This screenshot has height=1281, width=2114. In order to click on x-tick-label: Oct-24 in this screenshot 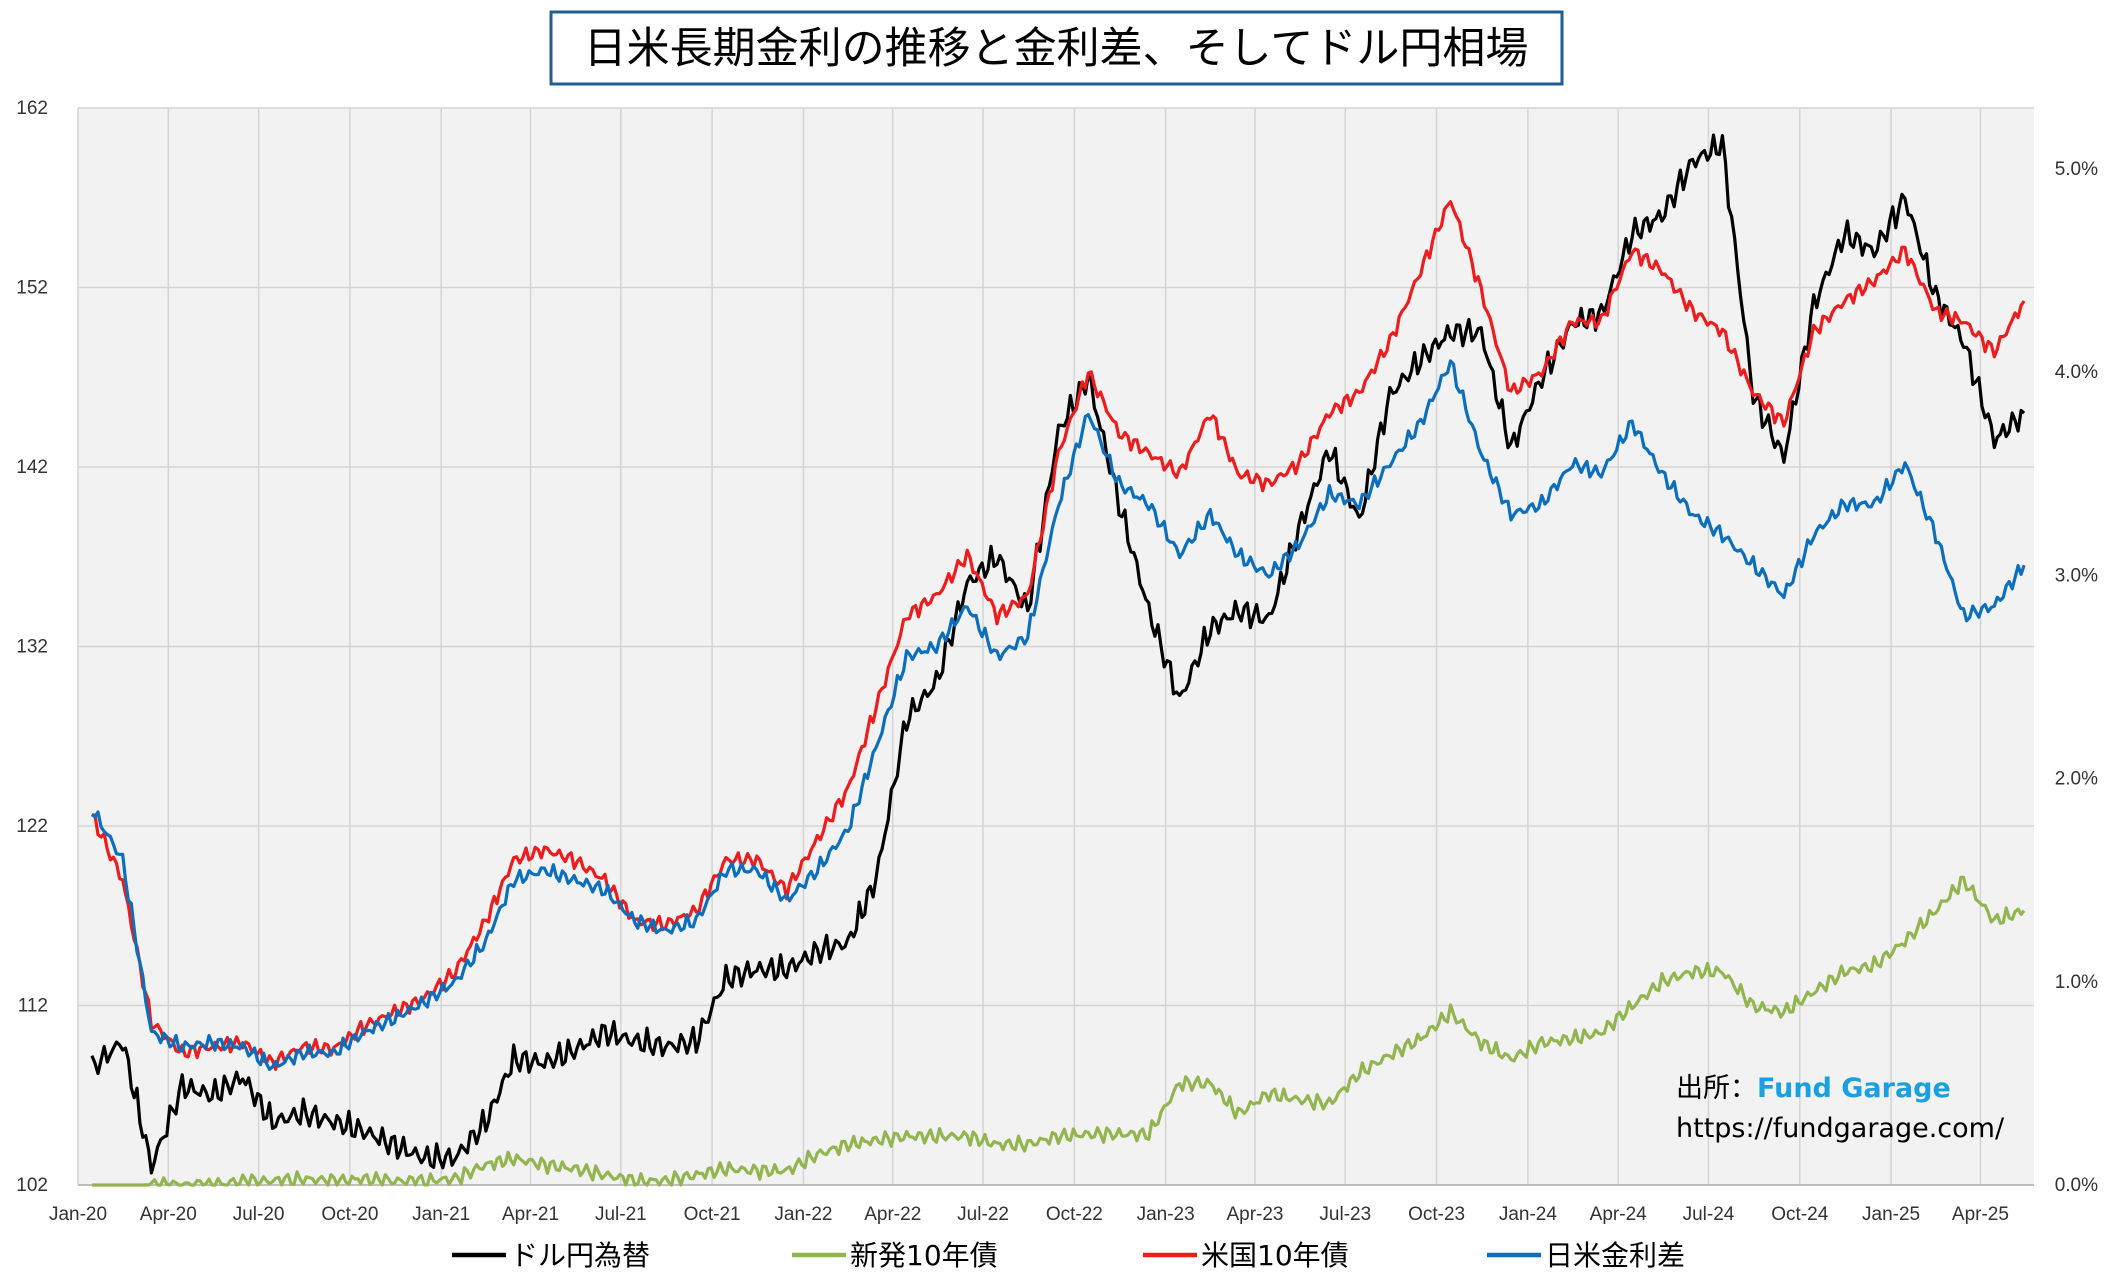, I will do `click(1799, 1214)`.